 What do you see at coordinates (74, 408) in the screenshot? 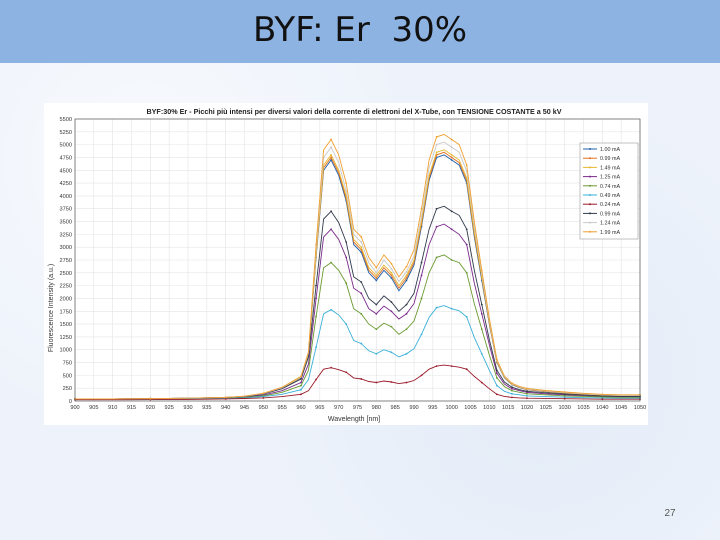
I see `x-tick-label: 900` at bounding box center [74, 408].